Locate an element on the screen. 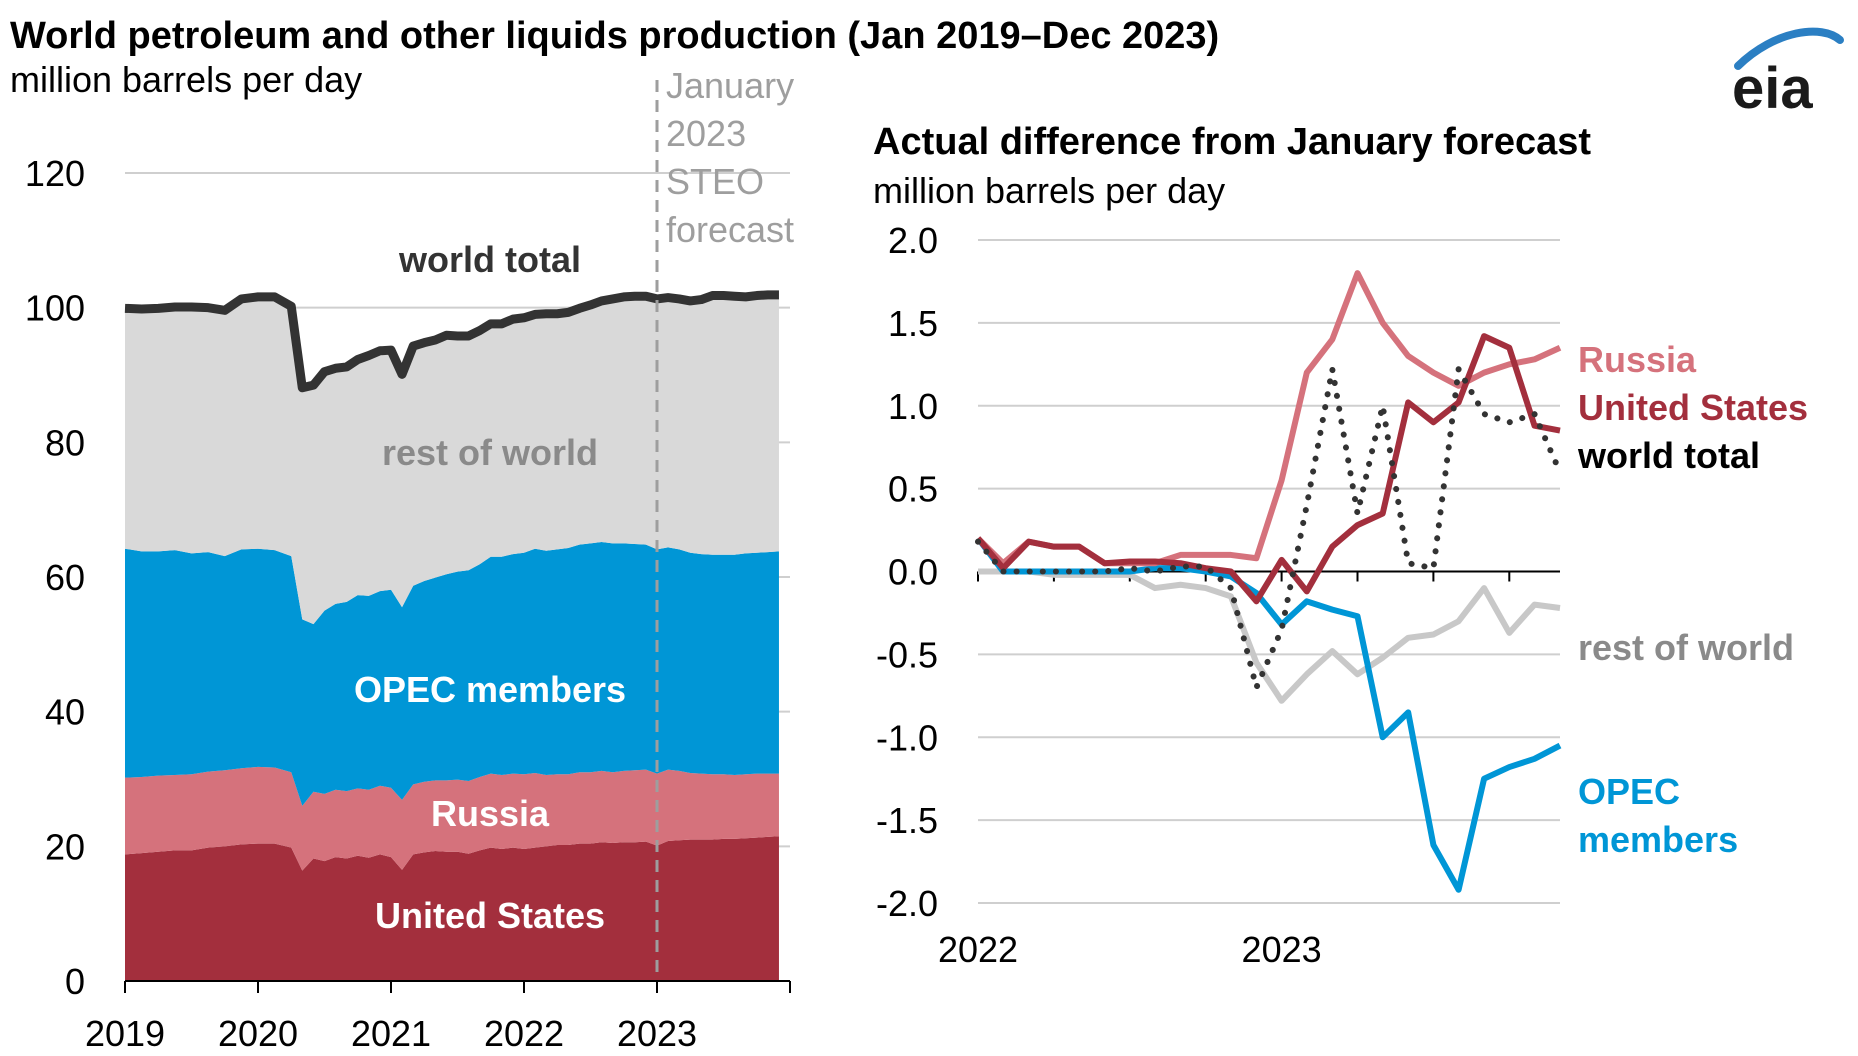 Image resolution: width=1858 pixels, height=1056 pixels. left-y-tick-label: 80 is located at coordinates (65, 442).